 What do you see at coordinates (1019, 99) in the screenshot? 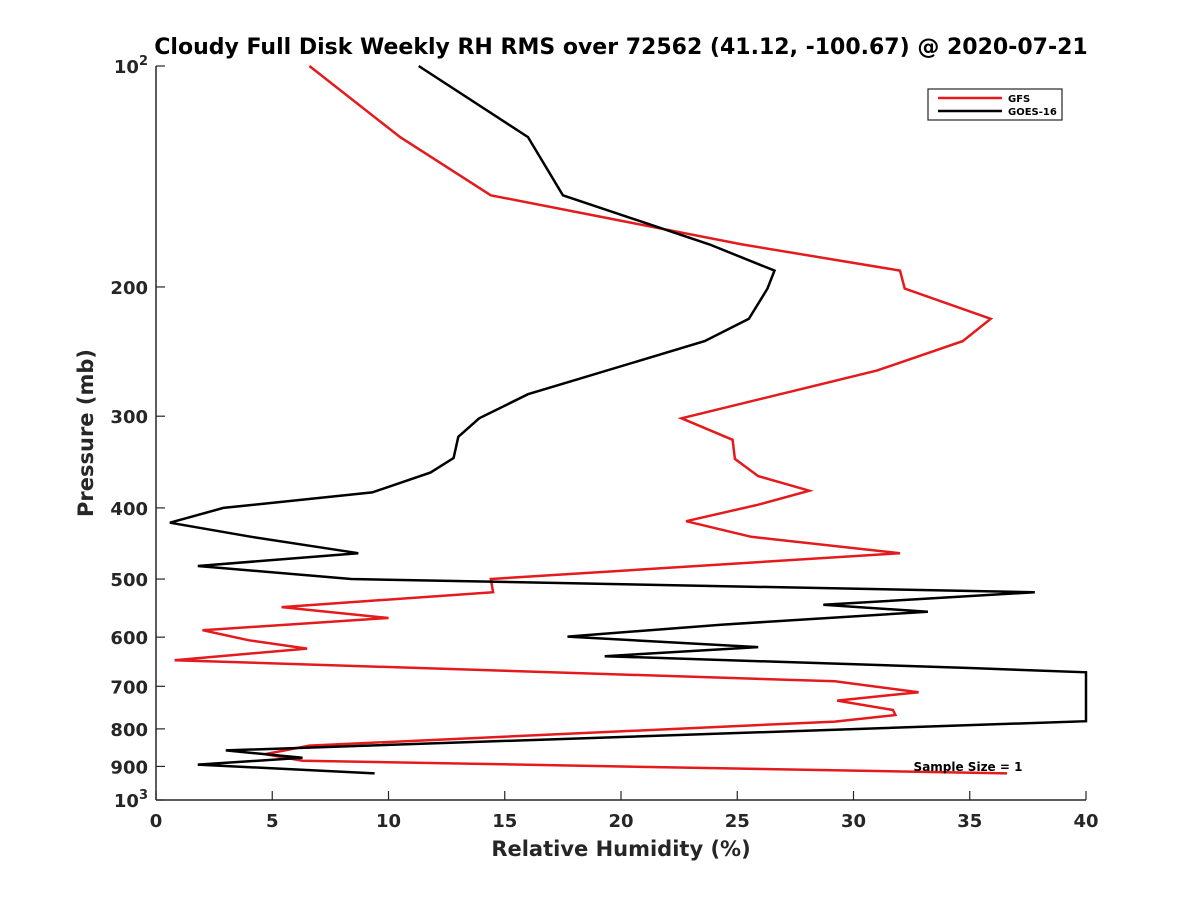
I see `legend-label: GFS` at bounding box center [1019, 99].